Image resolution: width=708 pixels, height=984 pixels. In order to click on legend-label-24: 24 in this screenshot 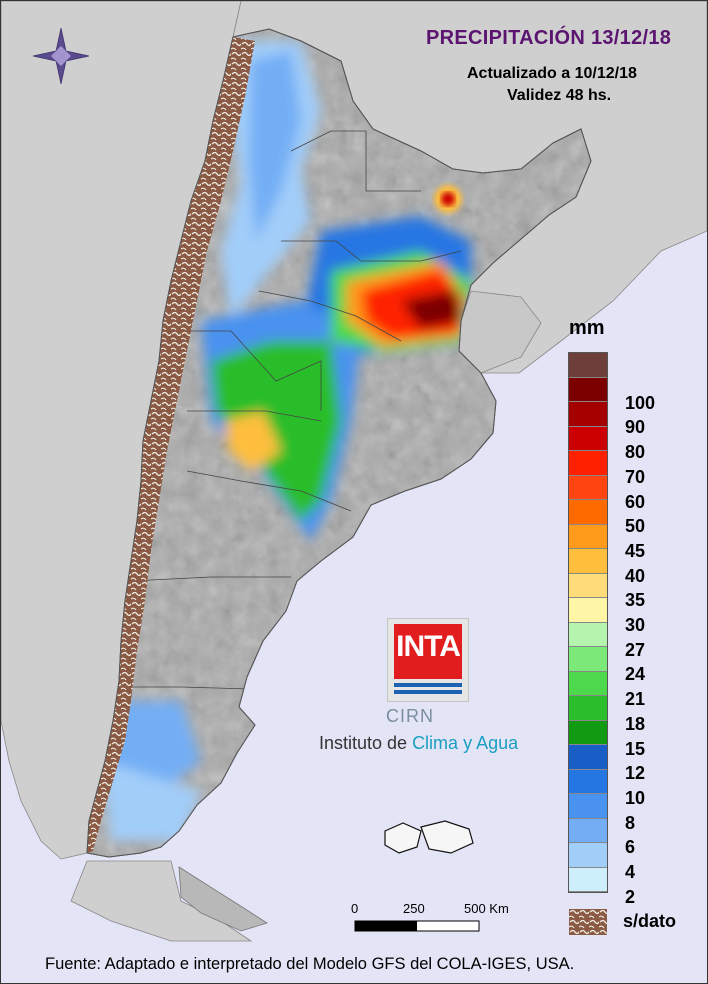, I will do `click(635, 674)`.